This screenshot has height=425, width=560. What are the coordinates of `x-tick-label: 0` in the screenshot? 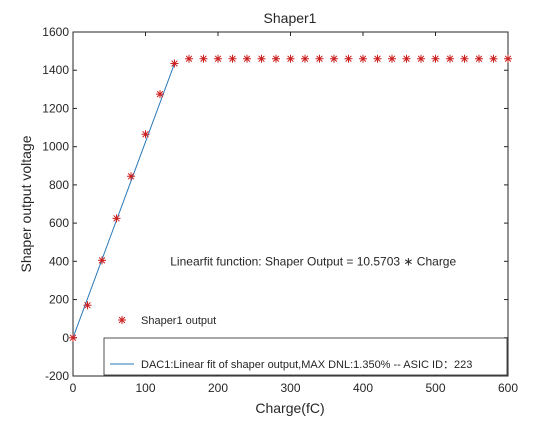 It's located at (73, 388).